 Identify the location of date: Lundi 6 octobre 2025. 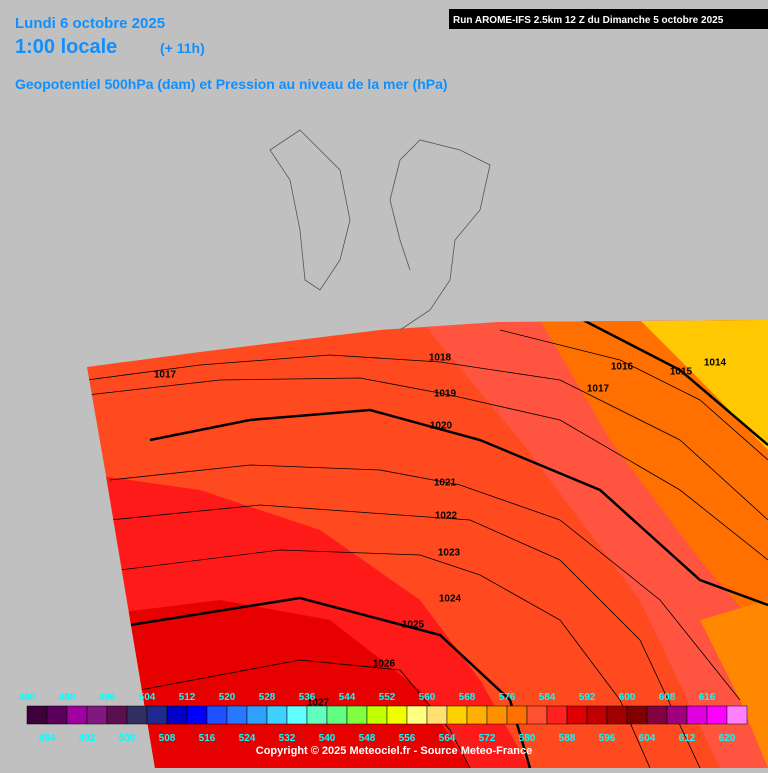
(90, 23).